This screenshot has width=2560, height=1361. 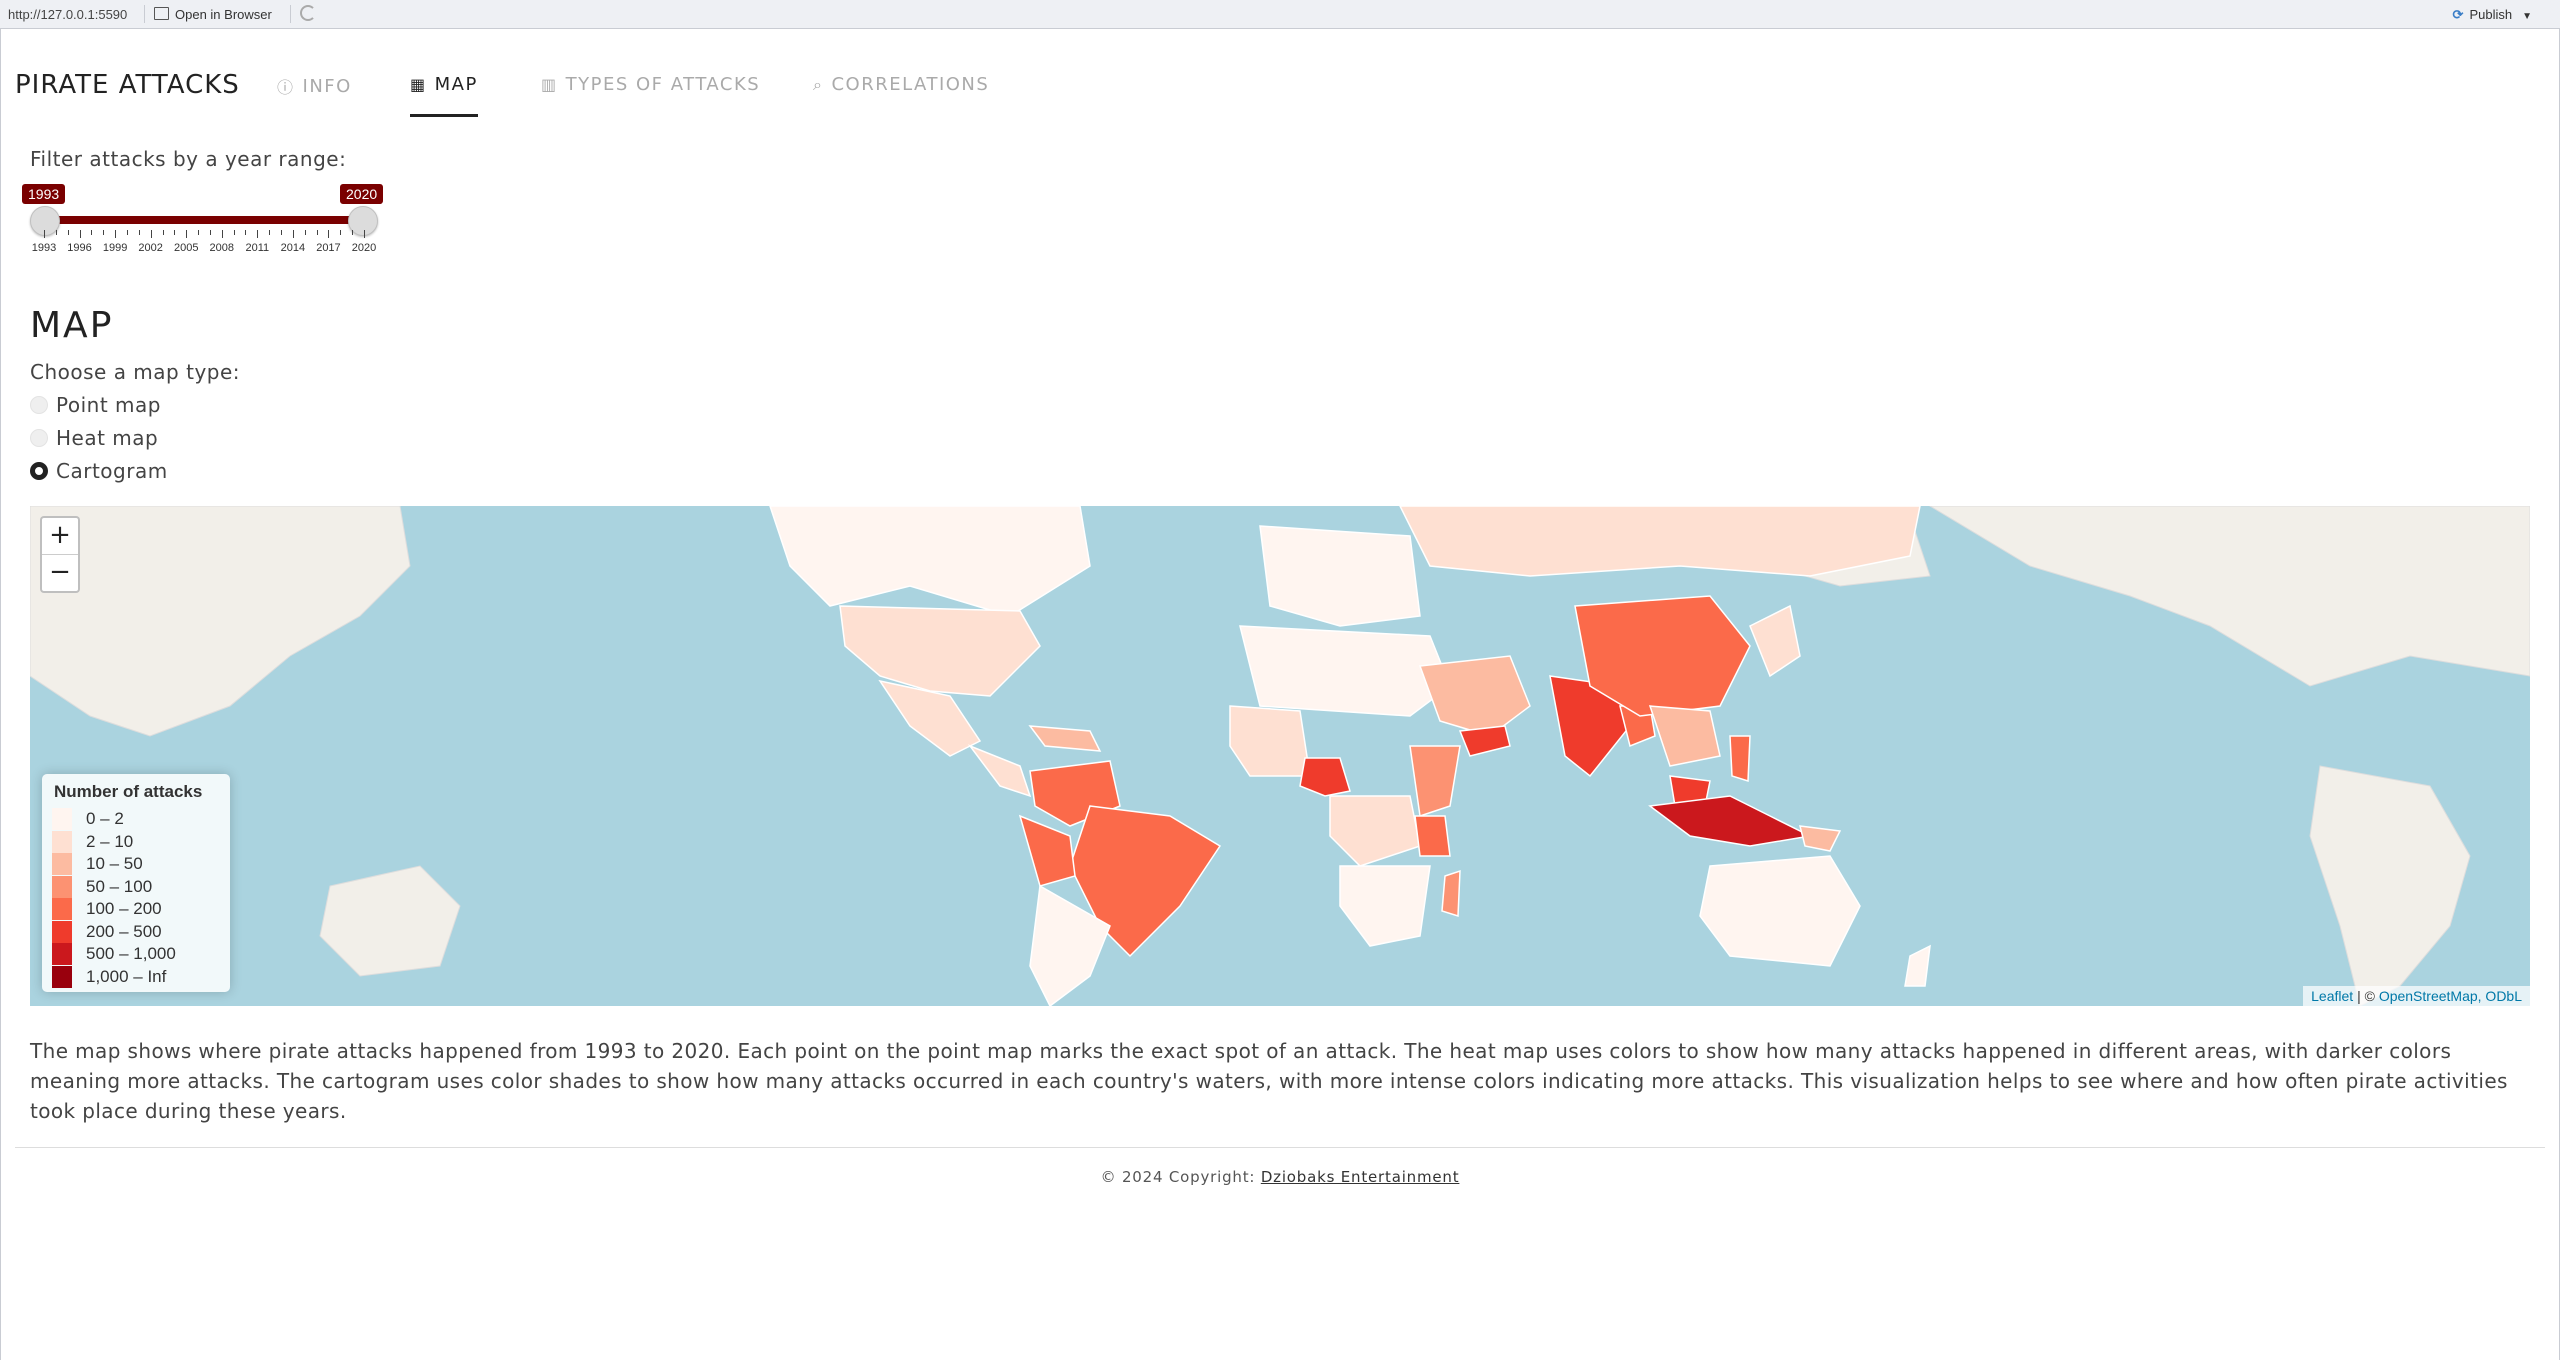 What do you see at coordinates (1270, 741) in the screenshot?
I see `country-west-africa` at bounding box center [1270, 741].